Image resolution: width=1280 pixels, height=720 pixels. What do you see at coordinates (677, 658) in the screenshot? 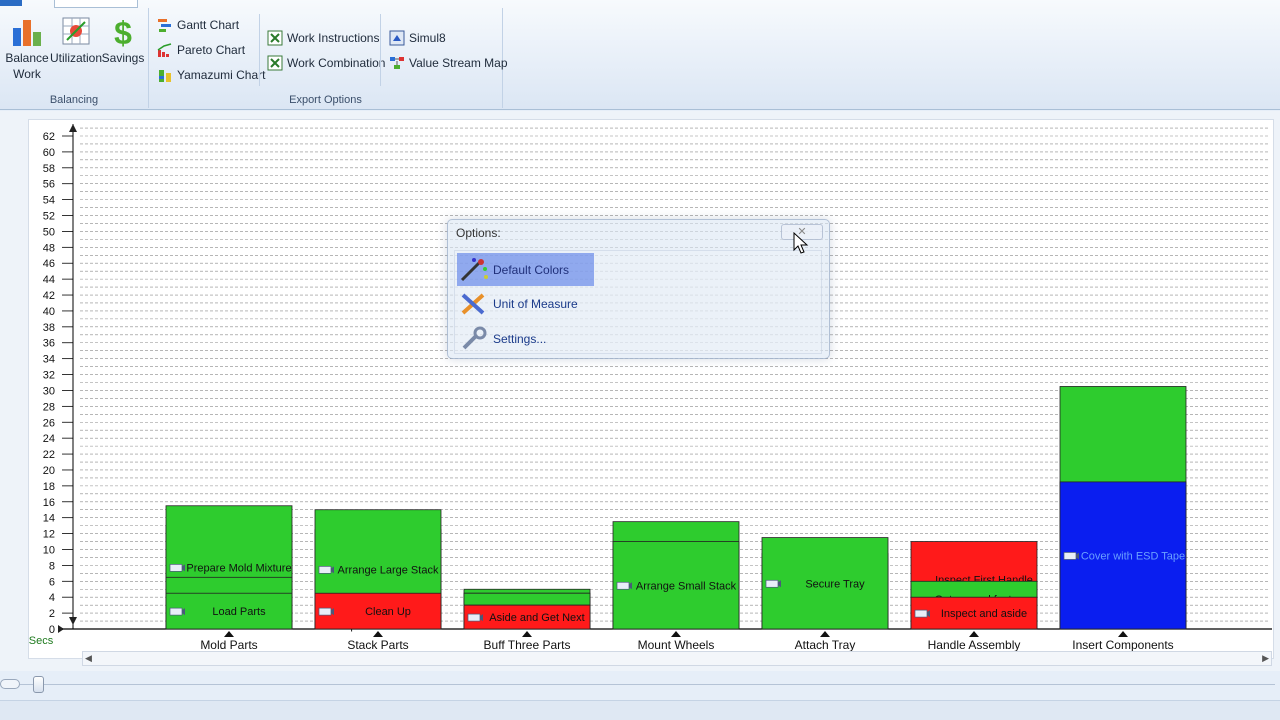
I see `horizontal-scrollbar: ◀ ▶` at bounding box center [677, 658].